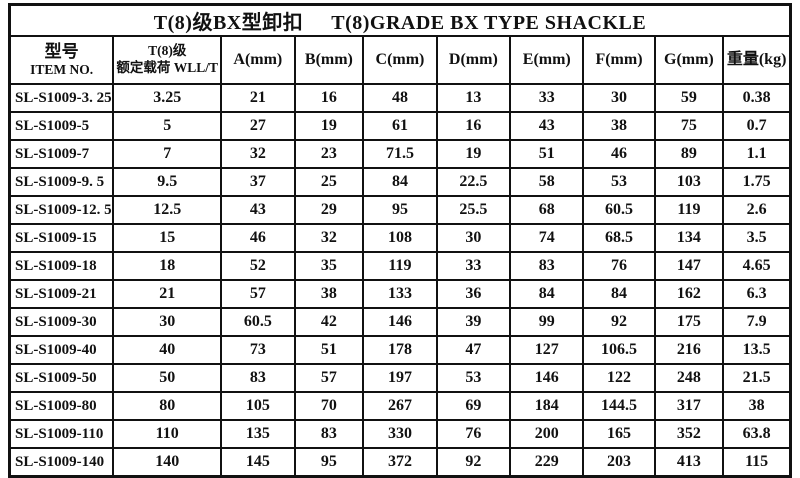 This screenshot has height=478, width=800. Describe the element at coordinates (258, 322) in the screenshot. I see `a-cell: 60.5` at that location.